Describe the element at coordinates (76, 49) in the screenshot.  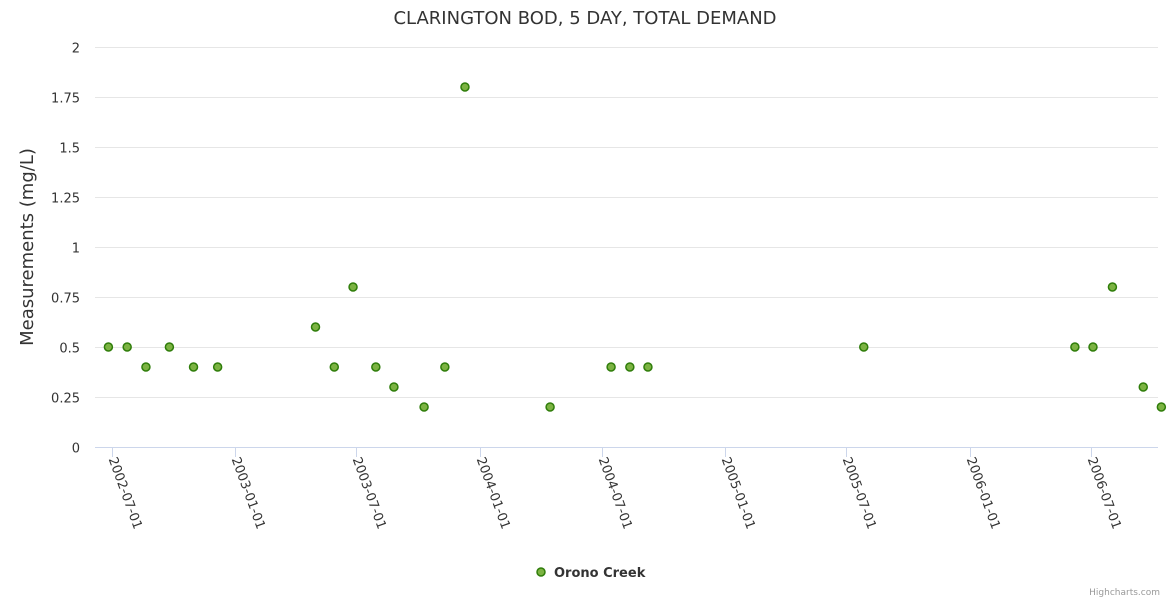
I see `y-tick-label: 2` at that location.